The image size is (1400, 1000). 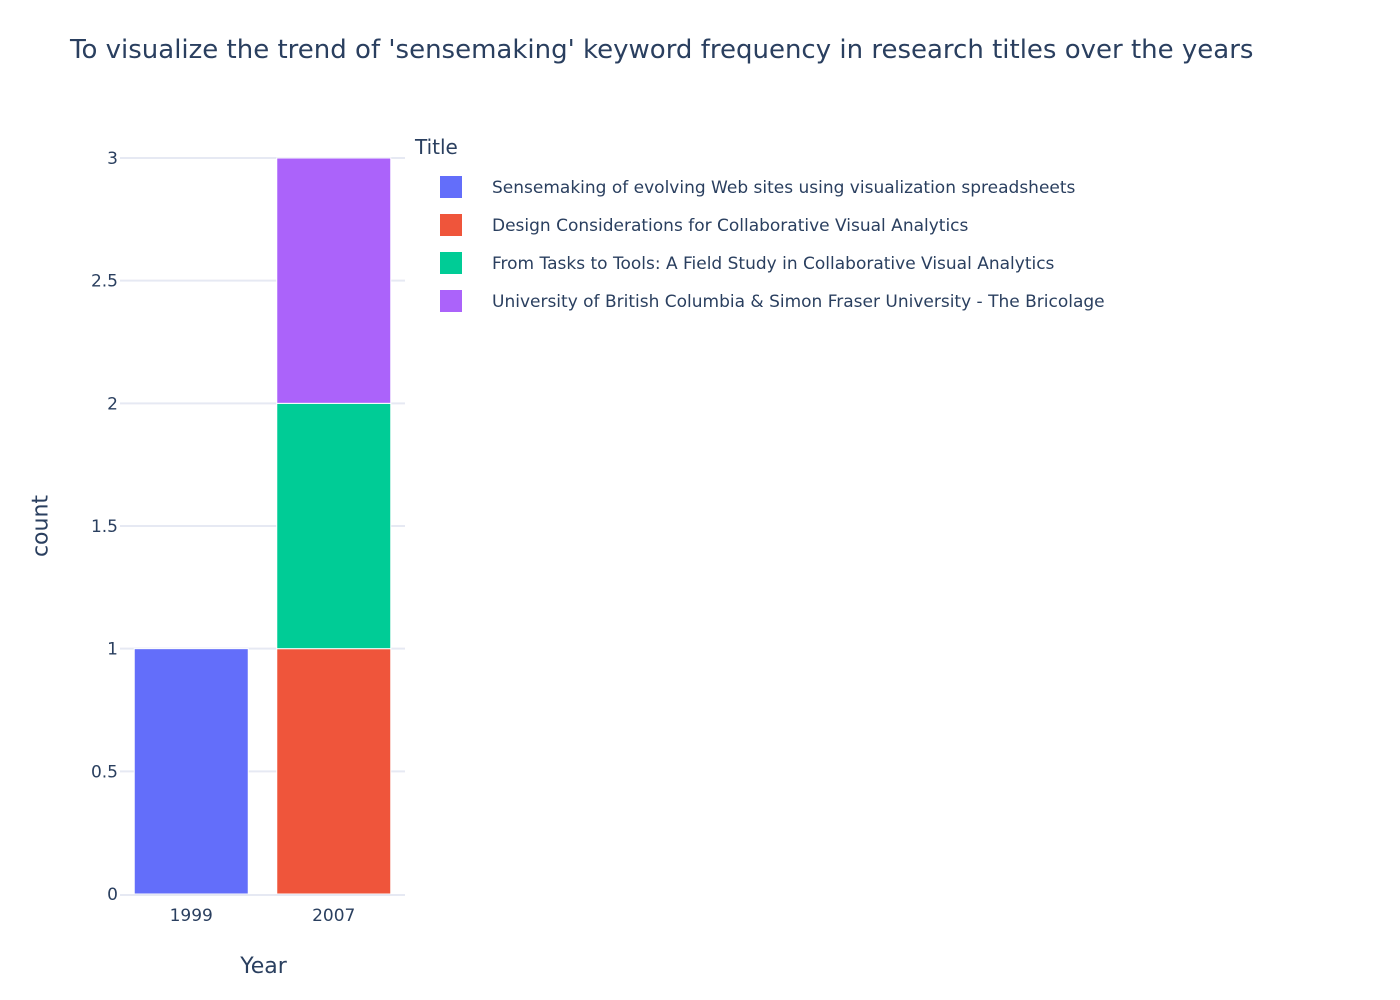 I want to click on x-axis-title: Year, so click(x=263, y=966).